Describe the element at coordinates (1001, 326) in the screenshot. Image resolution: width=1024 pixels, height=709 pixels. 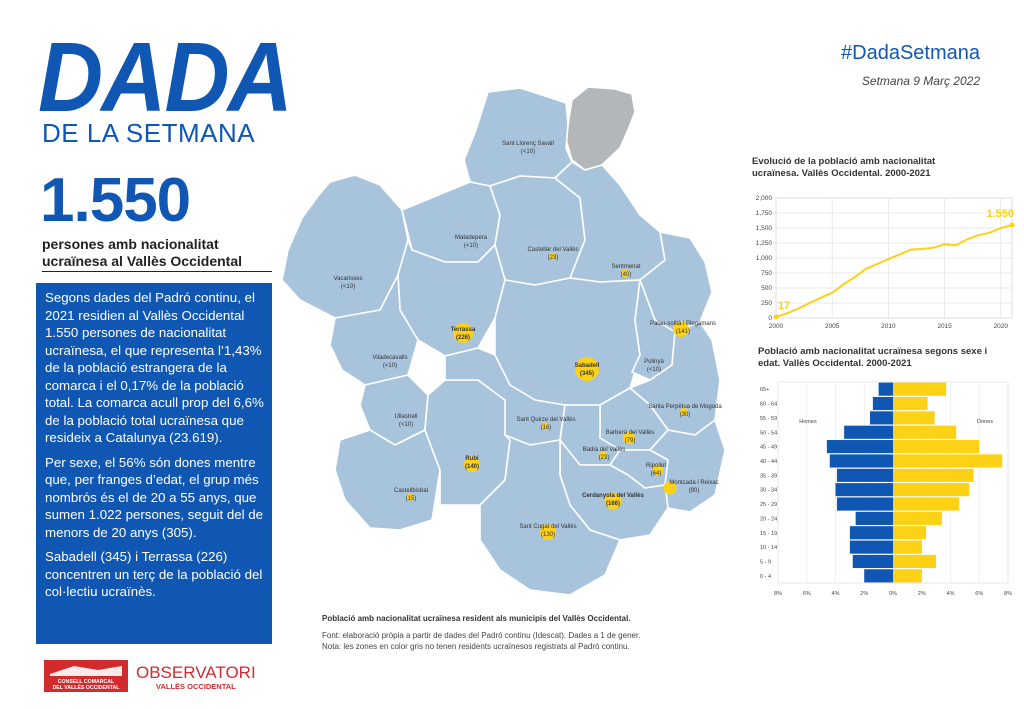
I see `x-tick-label: 2020` at that location.